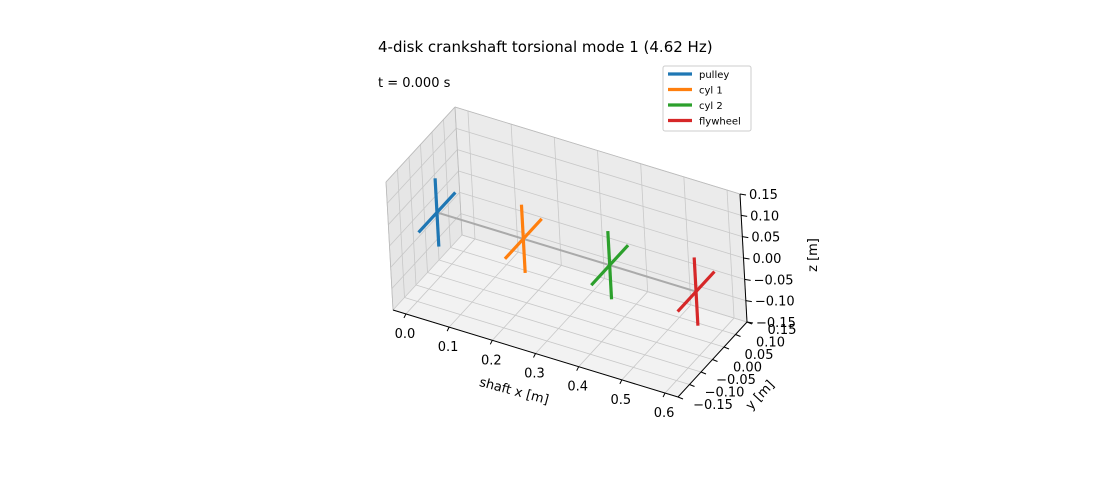 The image size is (1100, 504). Describe the element at coordinates (458, 171) in the screenshot. I see `pane-edge-corner` at that location.